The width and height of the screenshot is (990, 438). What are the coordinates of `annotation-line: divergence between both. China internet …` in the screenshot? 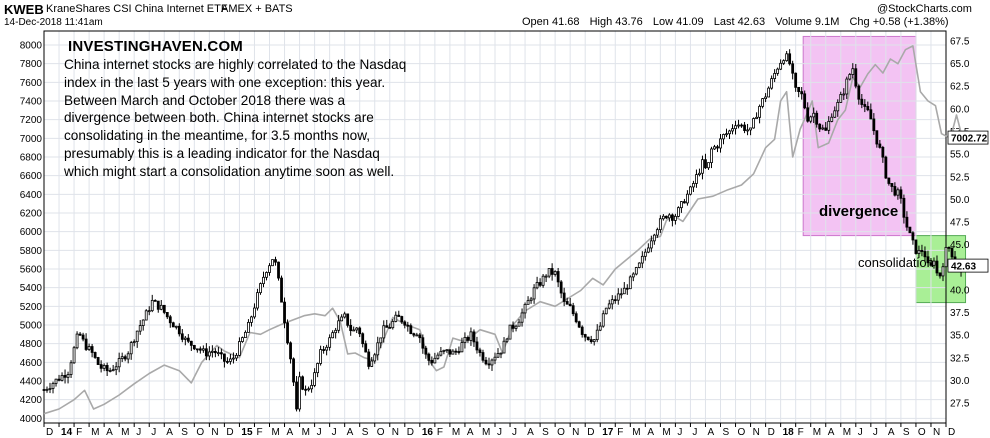 It's located at (219, 118).